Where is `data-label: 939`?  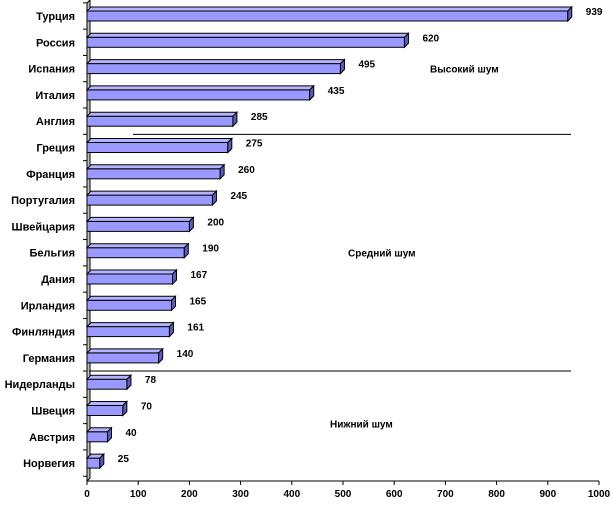 data-label: 939 is located at coordinates (594, 12).